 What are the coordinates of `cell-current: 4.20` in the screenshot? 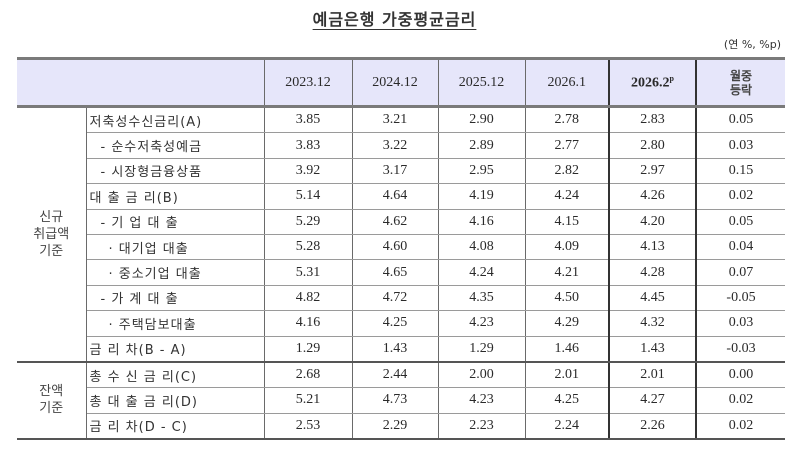 It's located at (652, 221).